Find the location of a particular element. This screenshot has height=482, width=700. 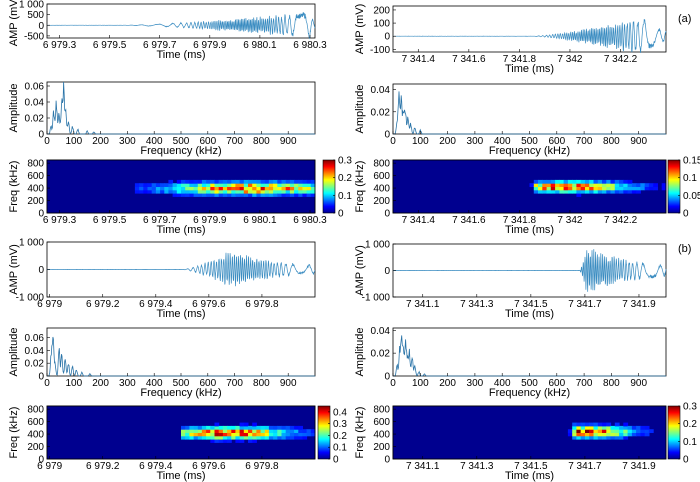

x-tick-label: 0 is located at coordinates (47, 383).